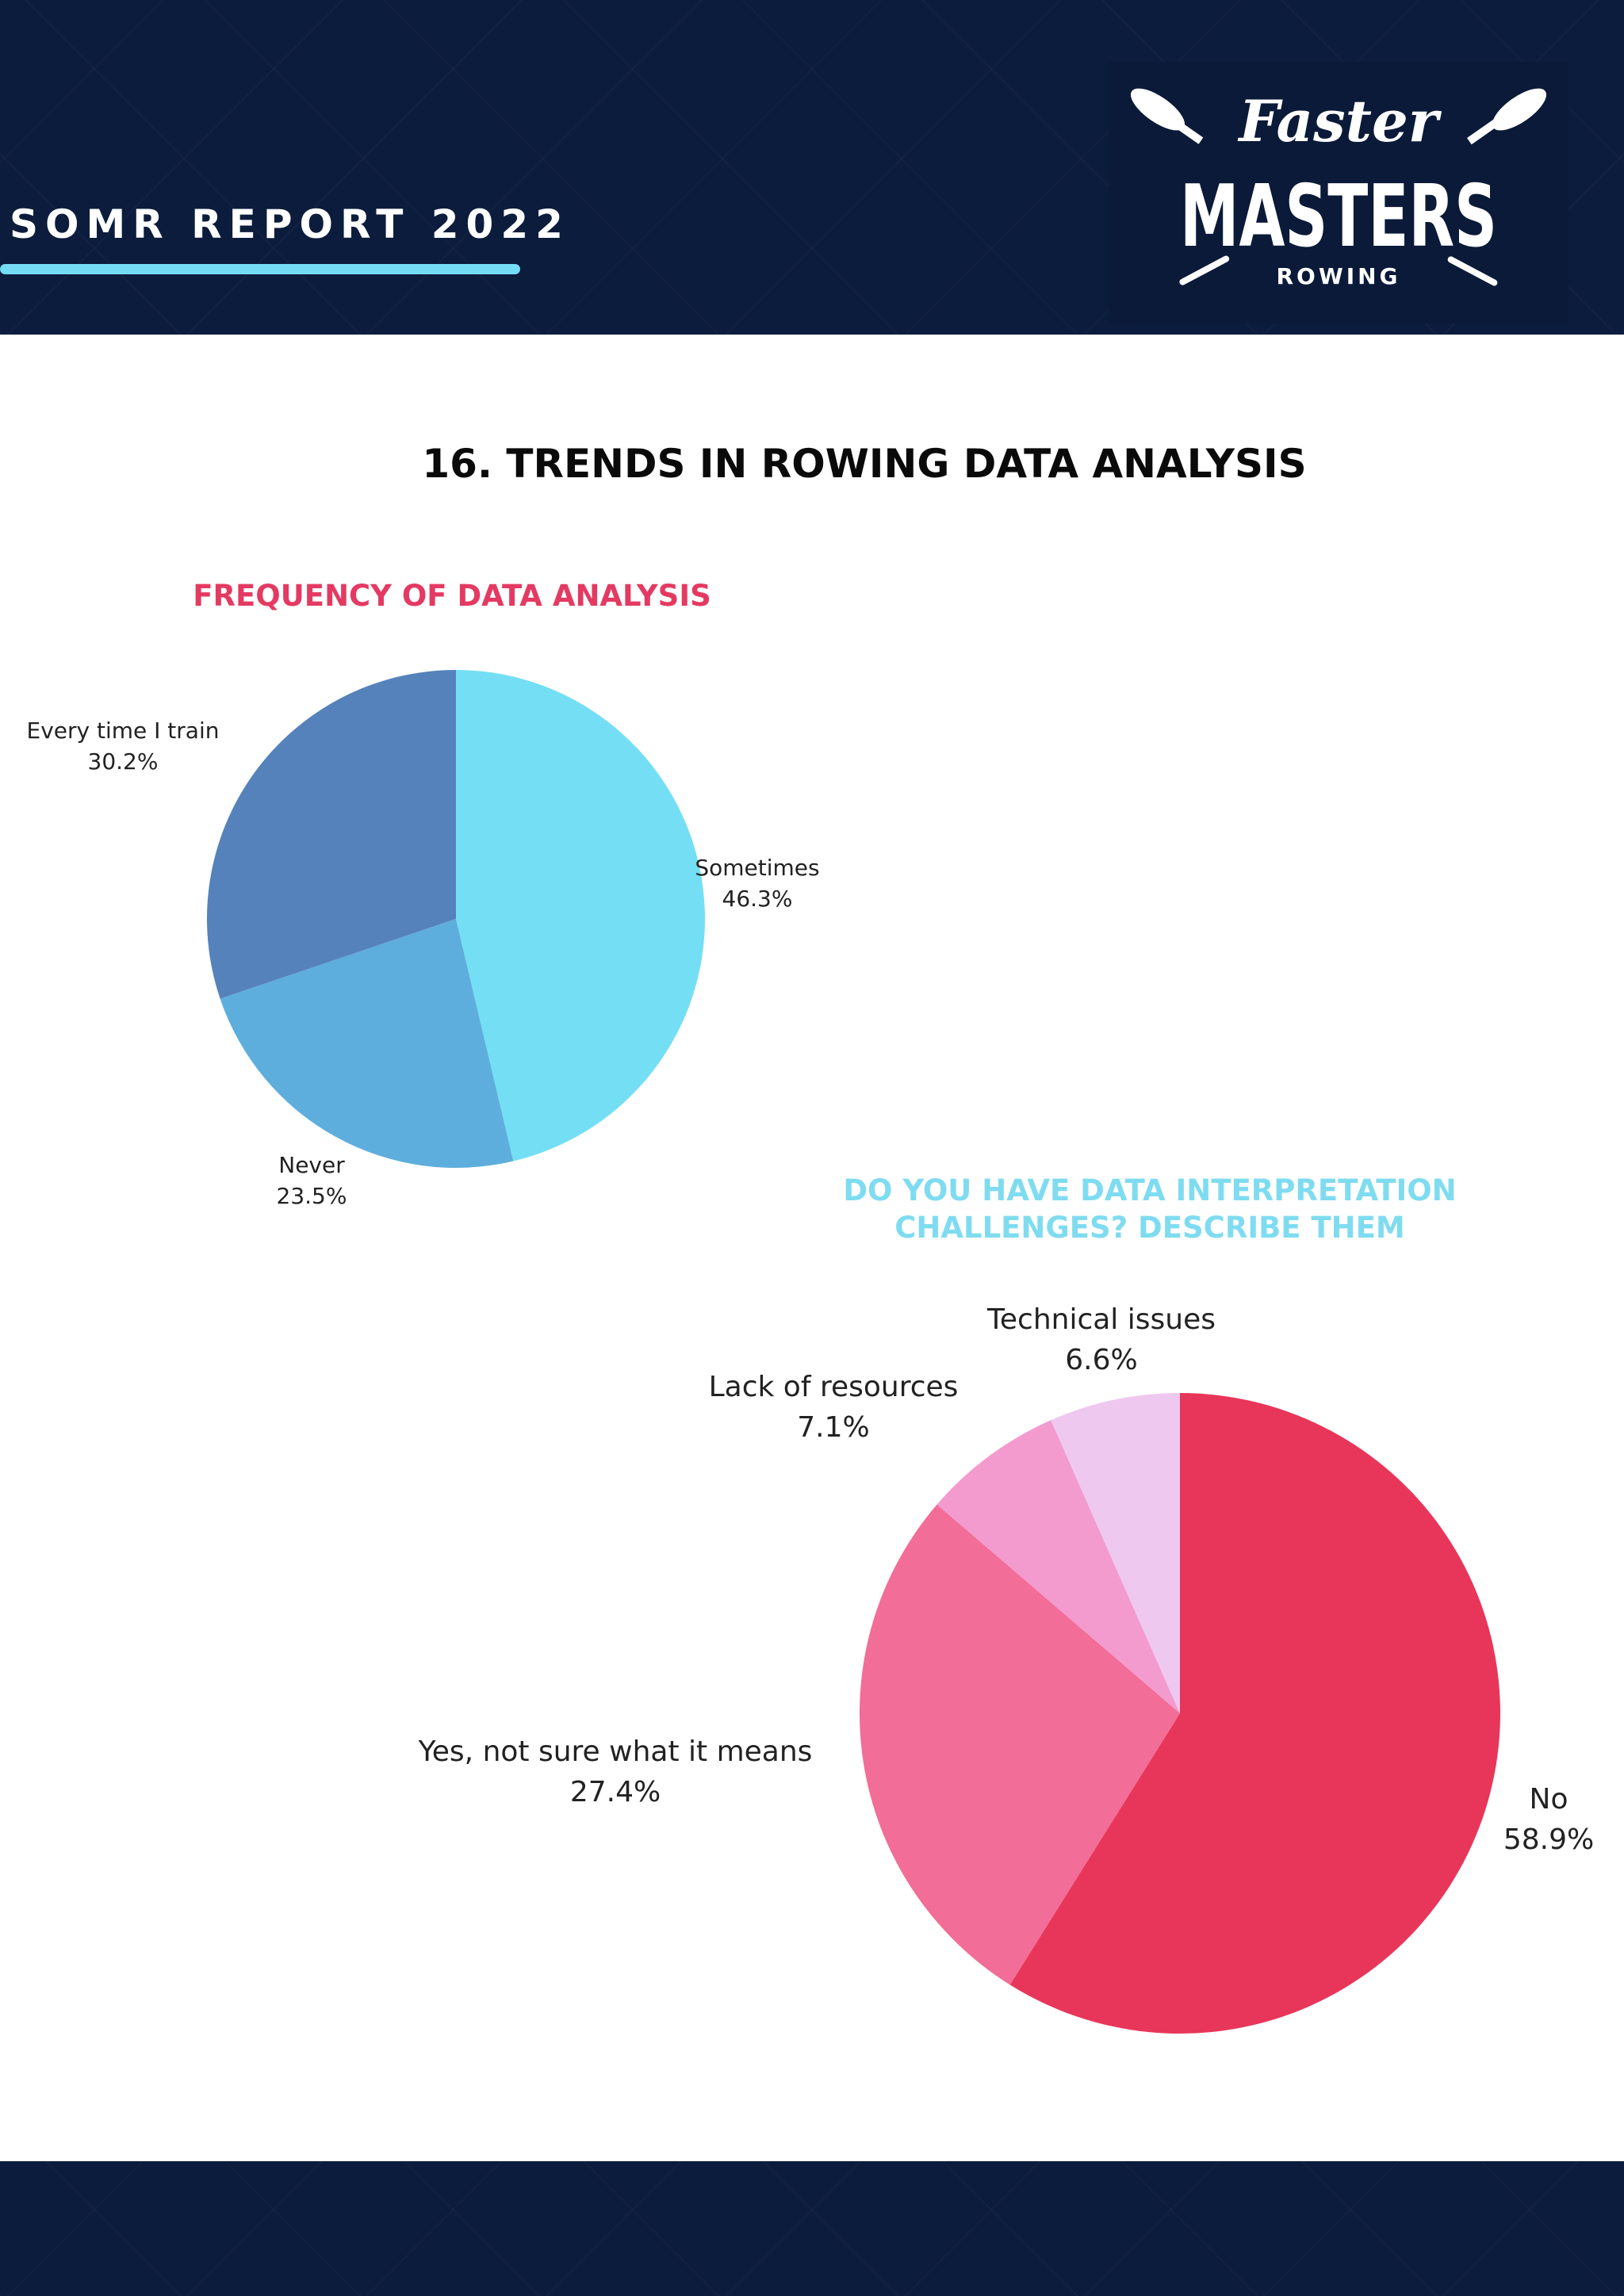  I want to click on frequency-slice-every-time-i-train, so click(331, 834).